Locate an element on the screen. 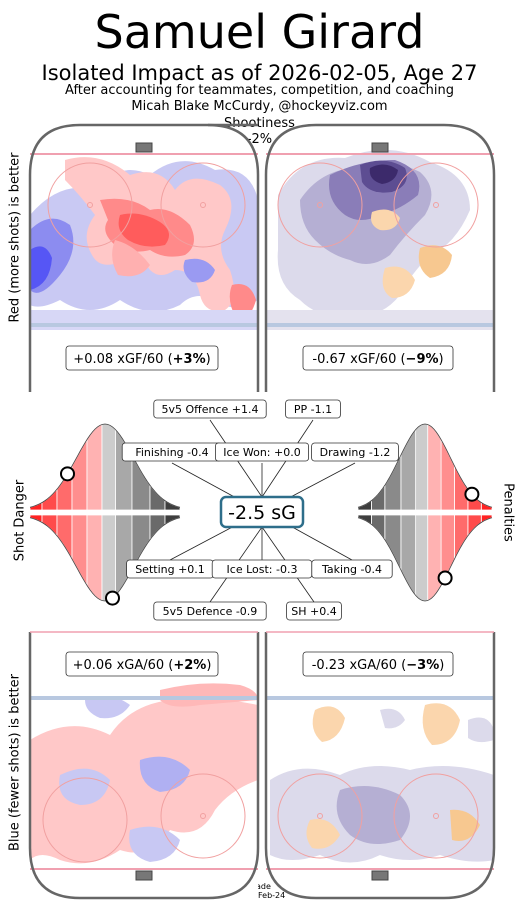 The image size is (519, 912). component-label-4: Drawing -1.2 is located at coordinates (355, 452).